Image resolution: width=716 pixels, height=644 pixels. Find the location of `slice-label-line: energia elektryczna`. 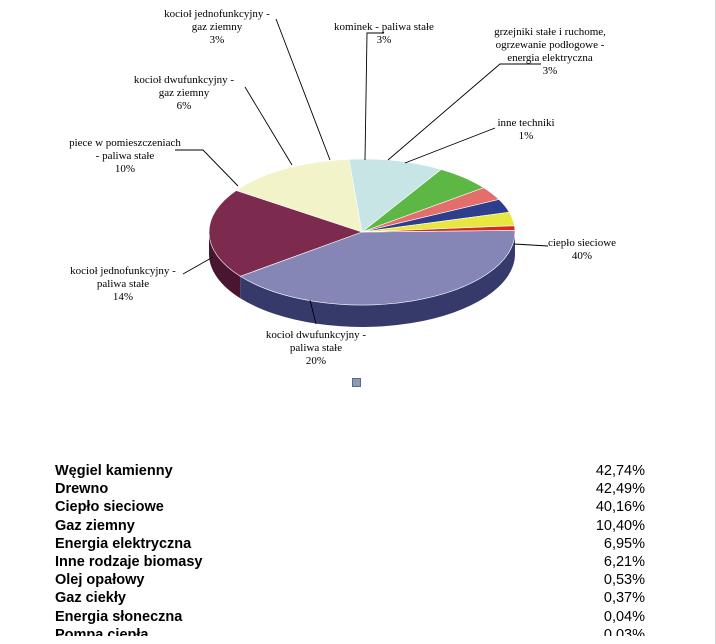

slice-label-line: energia elektryczna is located at coordinates (550, 58).